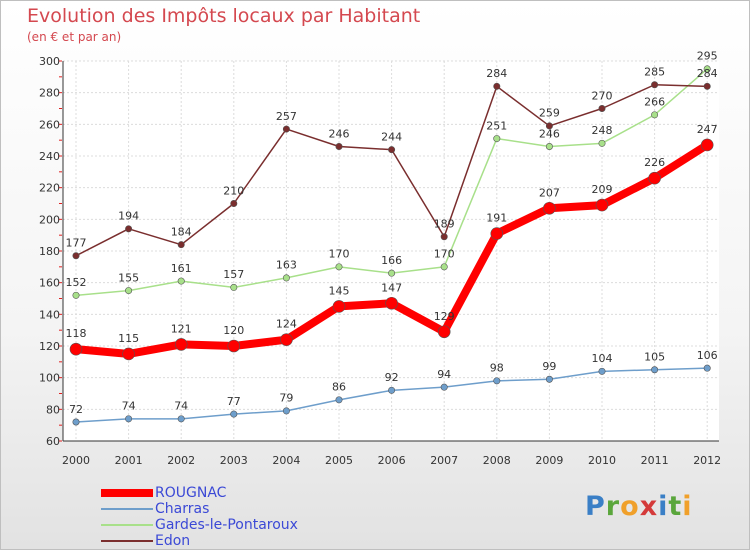 The height and width of the screenshot is (550, 750). What do you see at coordinates (549, 460) in the screenshot?
I see `x-tick-label: 2009` at bounding box center [549, 460].